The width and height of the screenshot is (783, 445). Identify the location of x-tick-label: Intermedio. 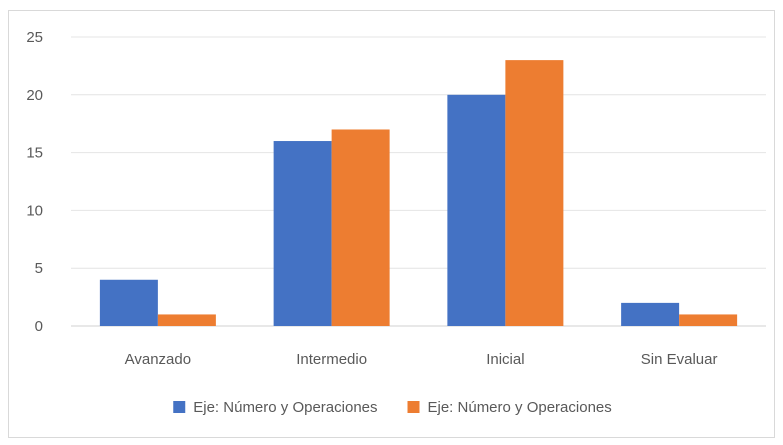
(331, 359).